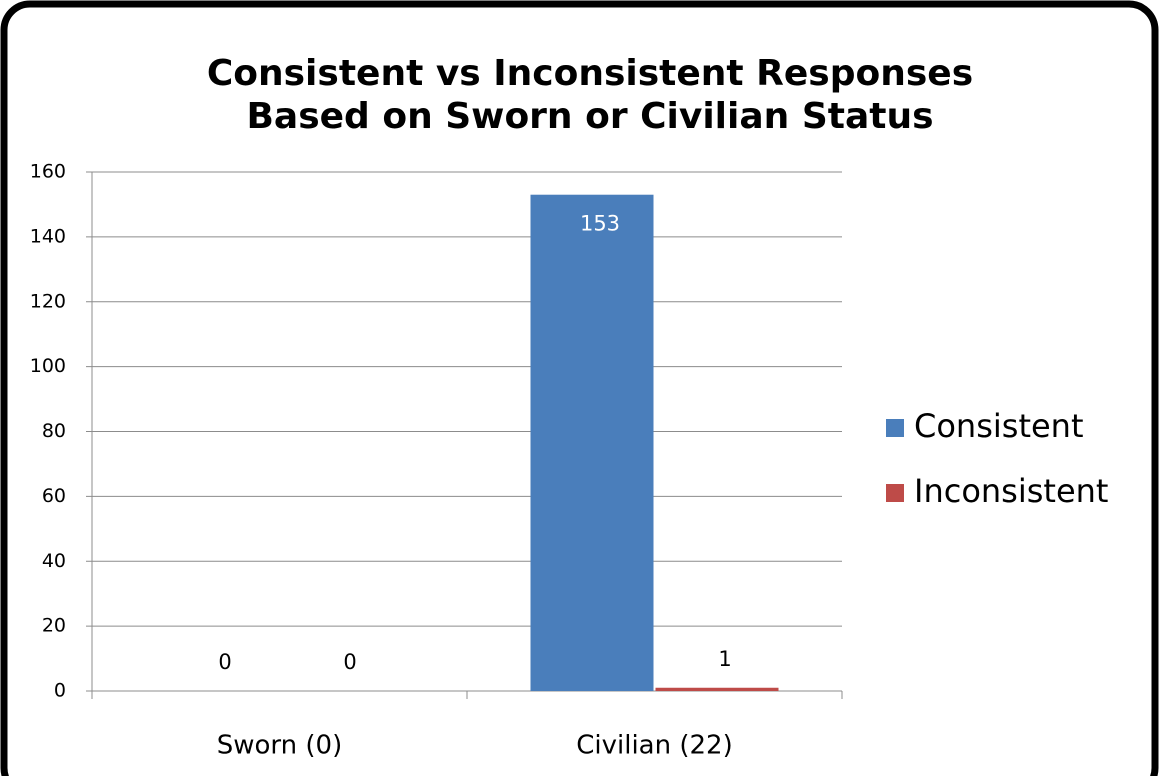 The height and width of the screenshot is (780, 1159). I want to click on chart-title: Based on Sworn or Civilian Status, so click(589, 116).